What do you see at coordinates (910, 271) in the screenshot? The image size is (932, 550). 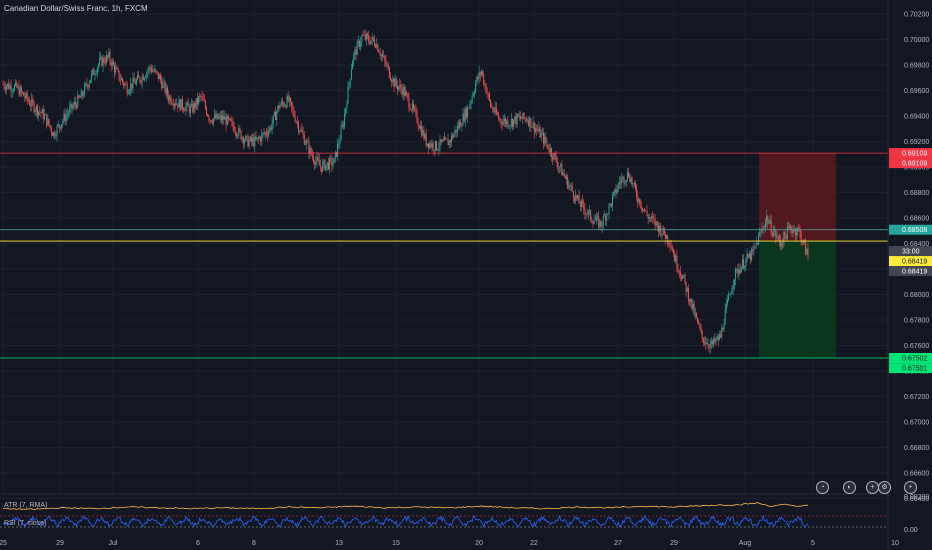 I see `price-label-box` at bounding box center [910, 271].